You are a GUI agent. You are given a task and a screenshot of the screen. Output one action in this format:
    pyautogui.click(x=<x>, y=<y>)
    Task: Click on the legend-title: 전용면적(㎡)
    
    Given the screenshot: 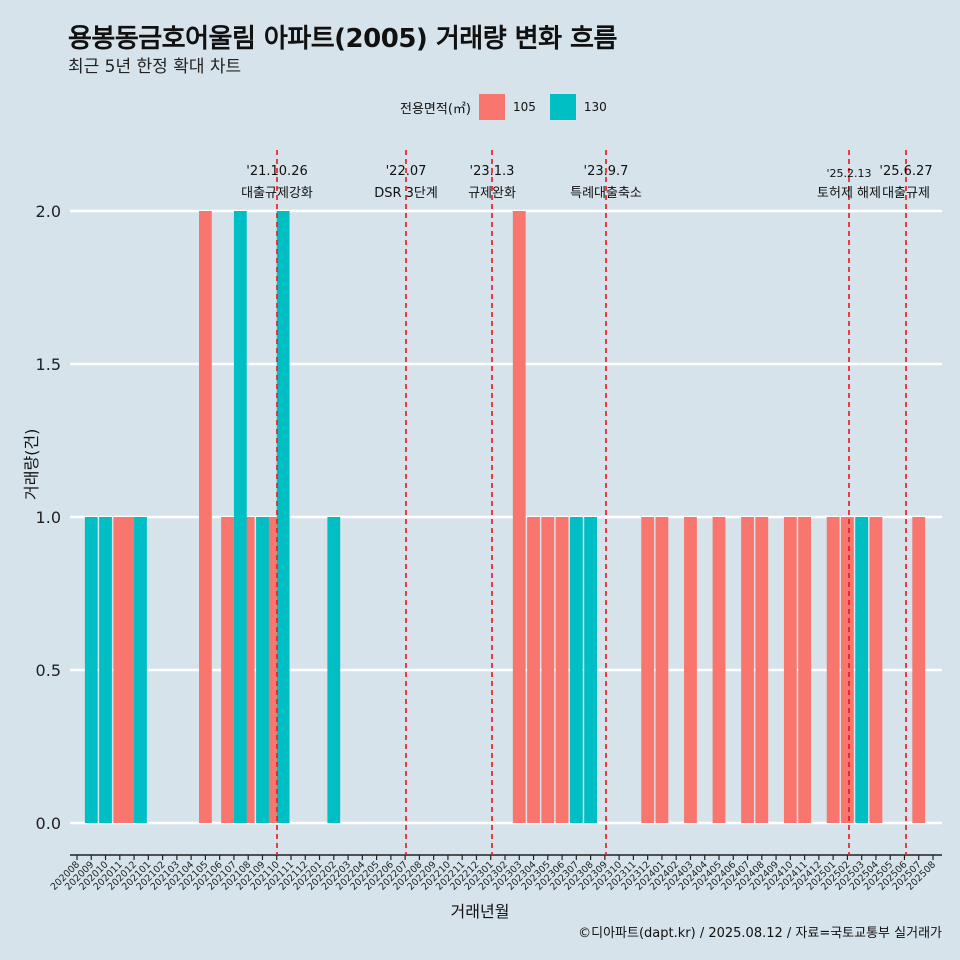 What is the action you would take?
    pyautogui.click(x=435, y=109)
    